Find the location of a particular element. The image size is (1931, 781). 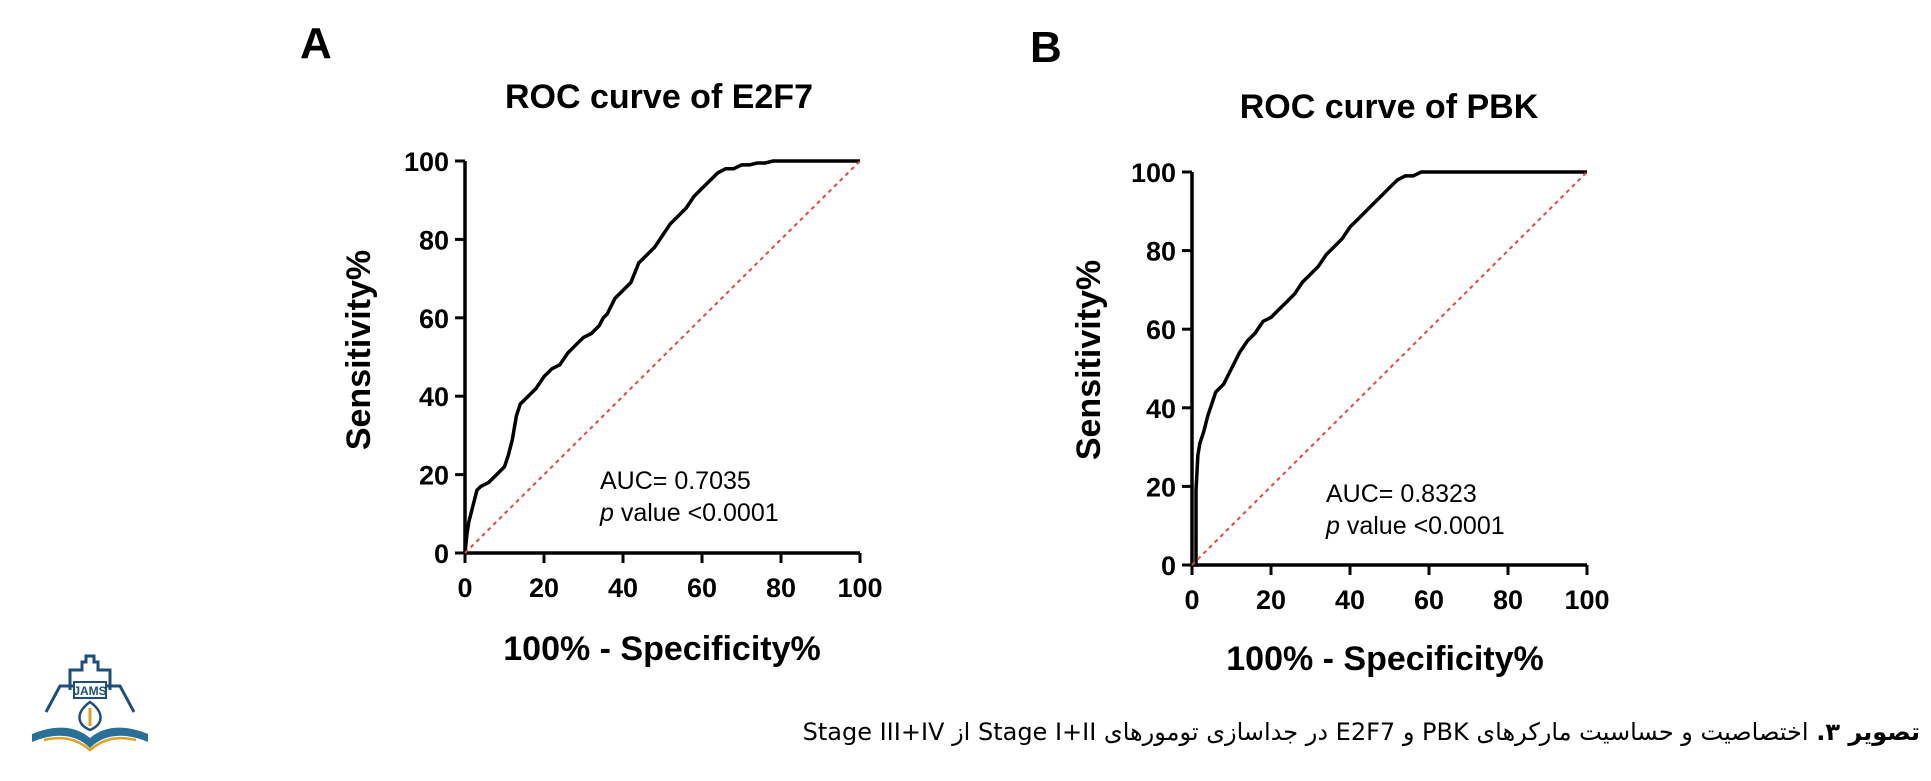

jams-logo-icon: JAMS is located at coordinates (90, 703).